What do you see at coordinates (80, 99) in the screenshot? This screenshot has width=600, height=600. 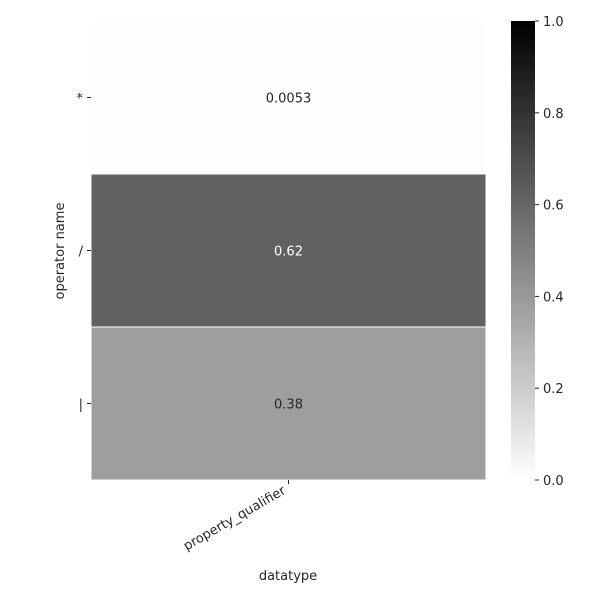 I see `y-tick-label: *` at bounding box center [80, 99].